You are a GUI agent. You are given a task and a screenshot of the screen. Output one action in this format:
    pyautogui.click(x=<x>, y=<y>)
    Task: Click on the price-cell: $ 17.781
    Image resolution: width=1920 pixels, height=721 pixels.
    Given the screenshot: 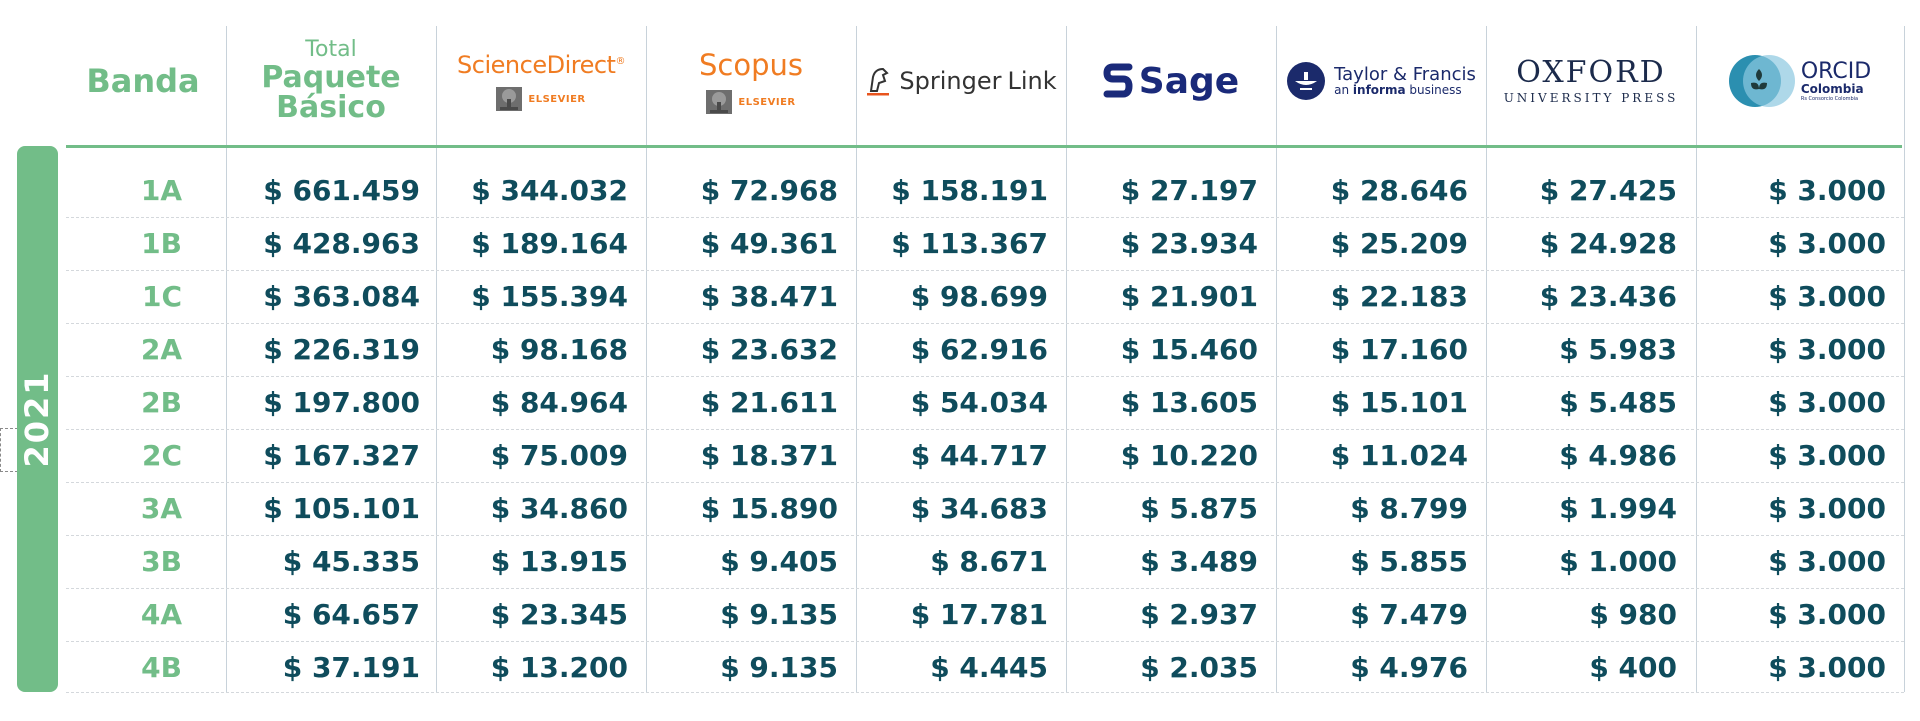 What is the action you would take?
    pyautogui.click(x=979, y=614)
    